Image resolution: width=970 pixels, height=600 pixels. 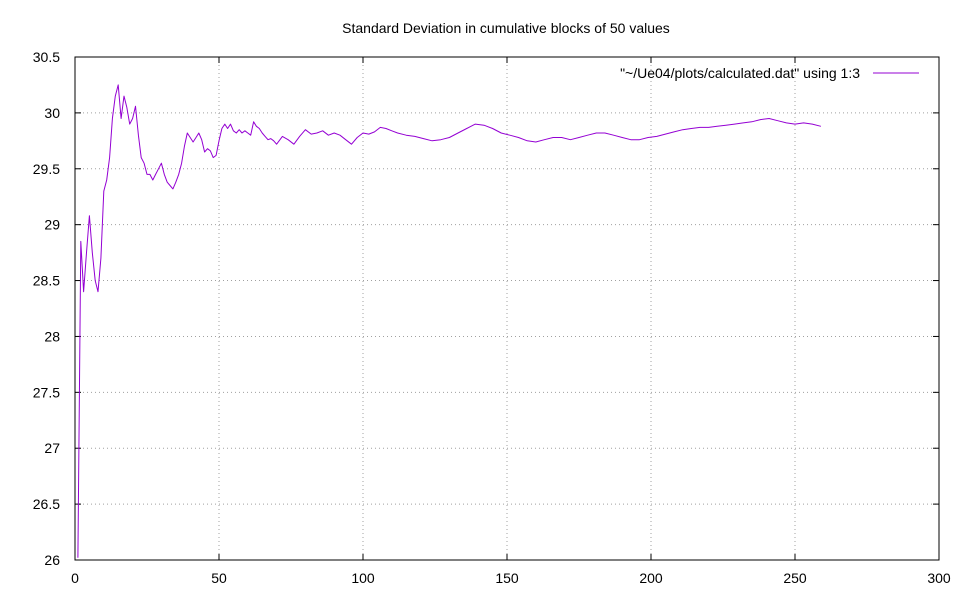 What do you see at coordinates (507, 578) in the screenshot?
I see `x-tick-label: 150` at bounding box center [507, 578].